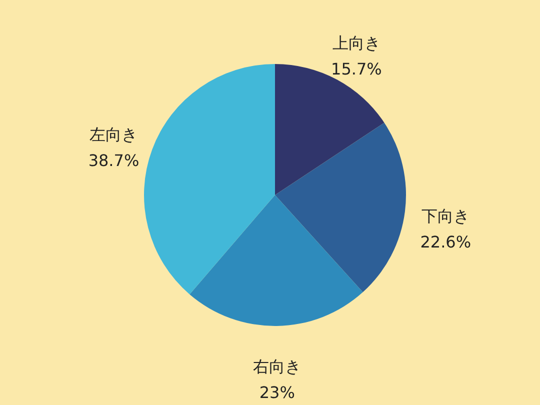 The width and height of the screenshot is (540, 405). What do you see at coordinates (277, 392) in the screenshot?
I see `data-label: 23%` at bounding box center [277, 392].